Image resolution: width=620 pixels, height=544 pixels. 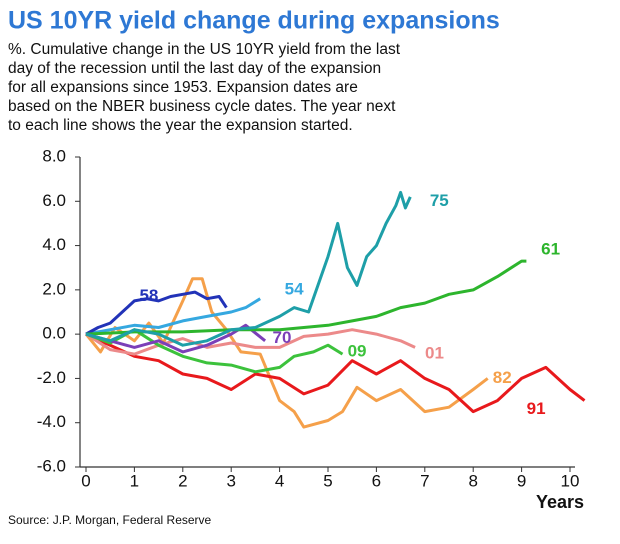 What do you see at coordinates (570, 480) in the screenshot?
I see `x-tick-label: 10` at bounding box center [570, 480].